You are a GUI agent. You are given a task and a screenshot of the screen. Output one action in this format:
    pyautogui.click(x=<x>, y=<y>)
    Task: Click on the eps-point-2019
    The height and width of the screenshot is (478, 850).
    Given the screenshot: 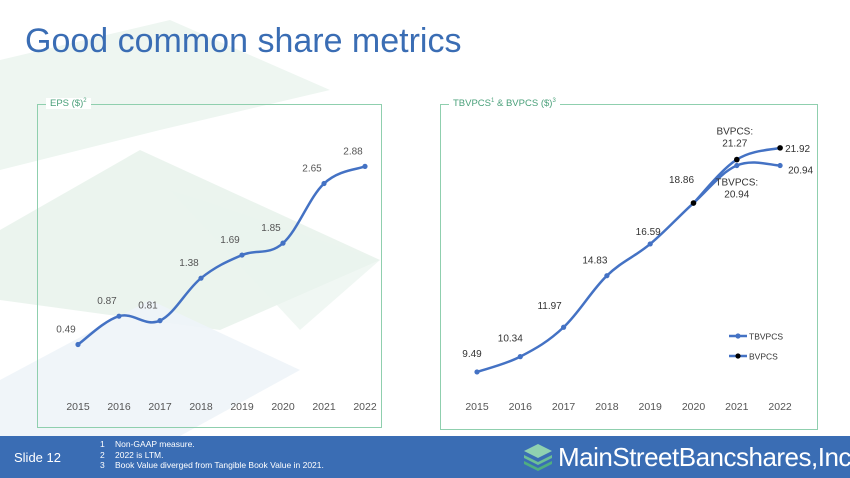 What is the action you would take?
    pyautogui.click(x=242, y=255)
    